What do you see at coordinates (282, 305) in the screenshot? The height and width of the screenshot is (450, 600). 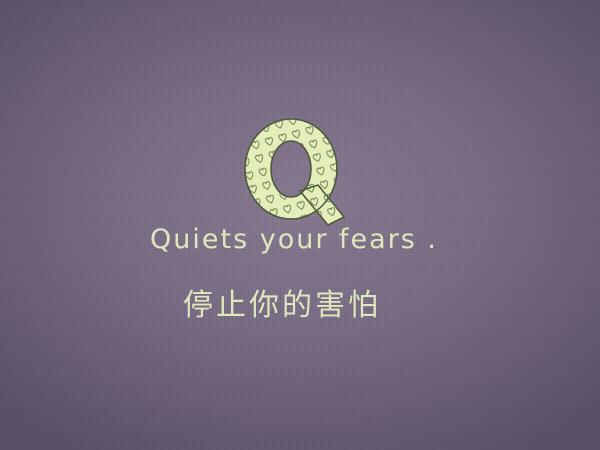 I see `subtitle-text: 停止你的害怕` at bounding box center [282, 305].